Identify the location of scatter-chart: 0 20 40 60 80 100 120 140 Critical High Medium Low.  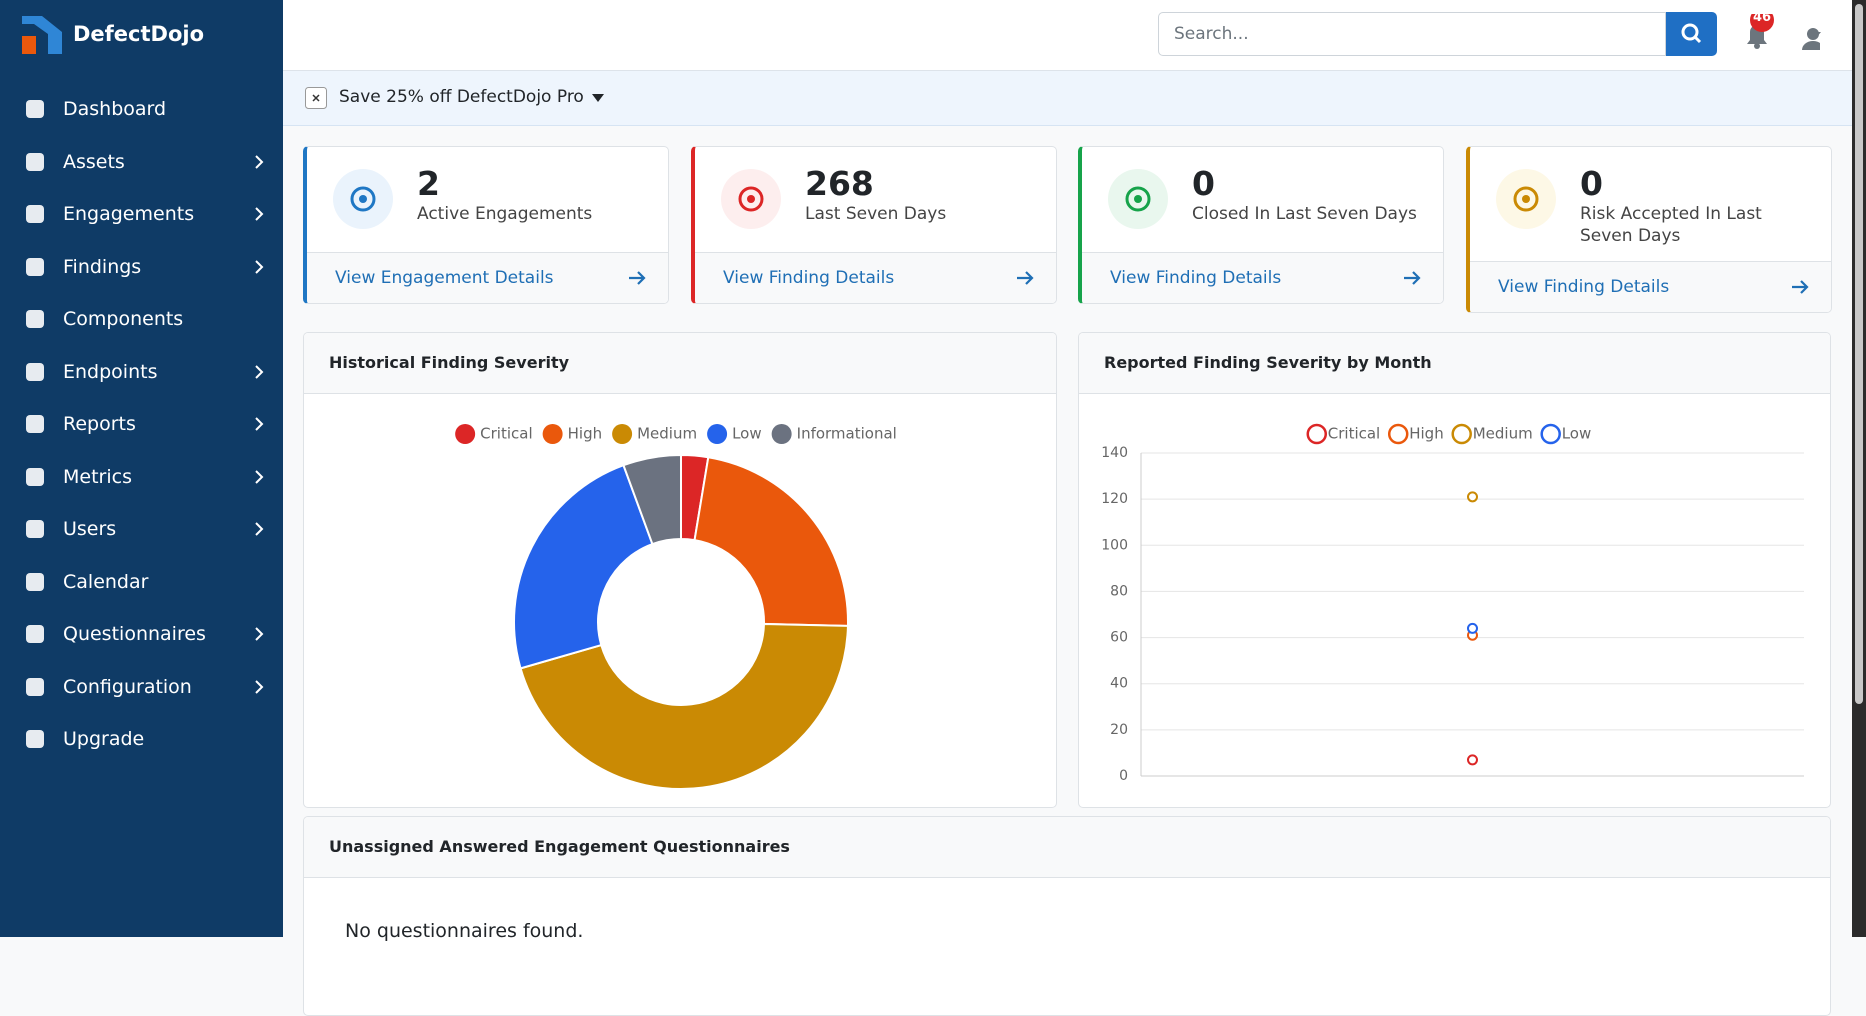
(1452, 603).